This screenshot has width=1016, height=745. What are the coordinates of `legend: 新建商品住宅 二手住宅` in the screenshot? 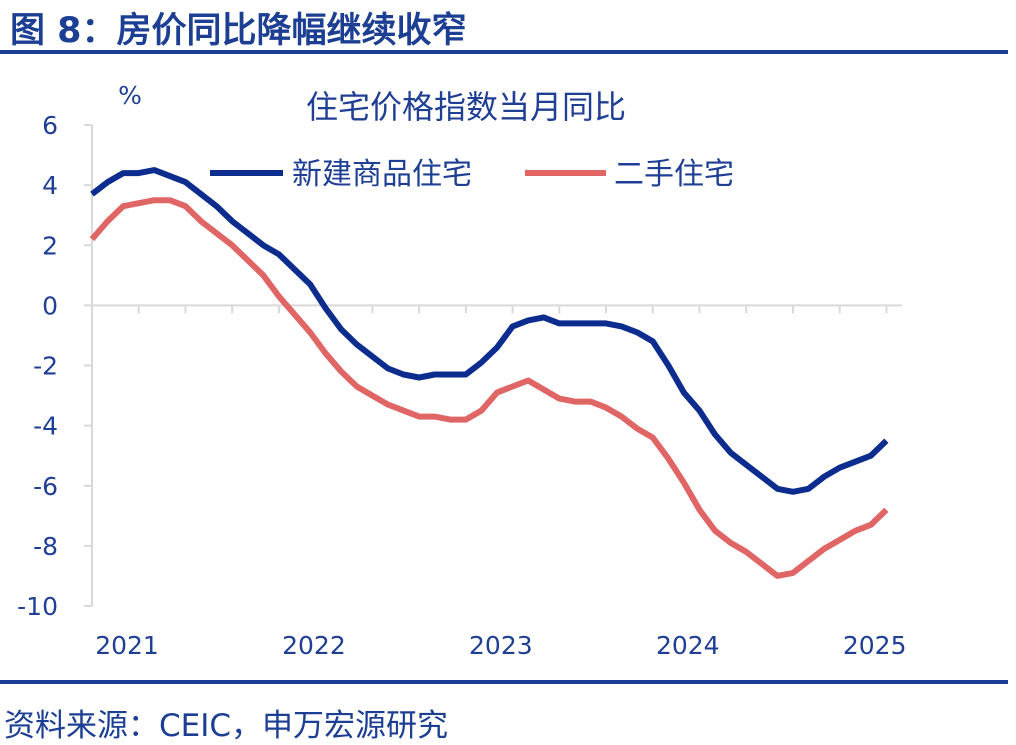 It's located at (472, 174).